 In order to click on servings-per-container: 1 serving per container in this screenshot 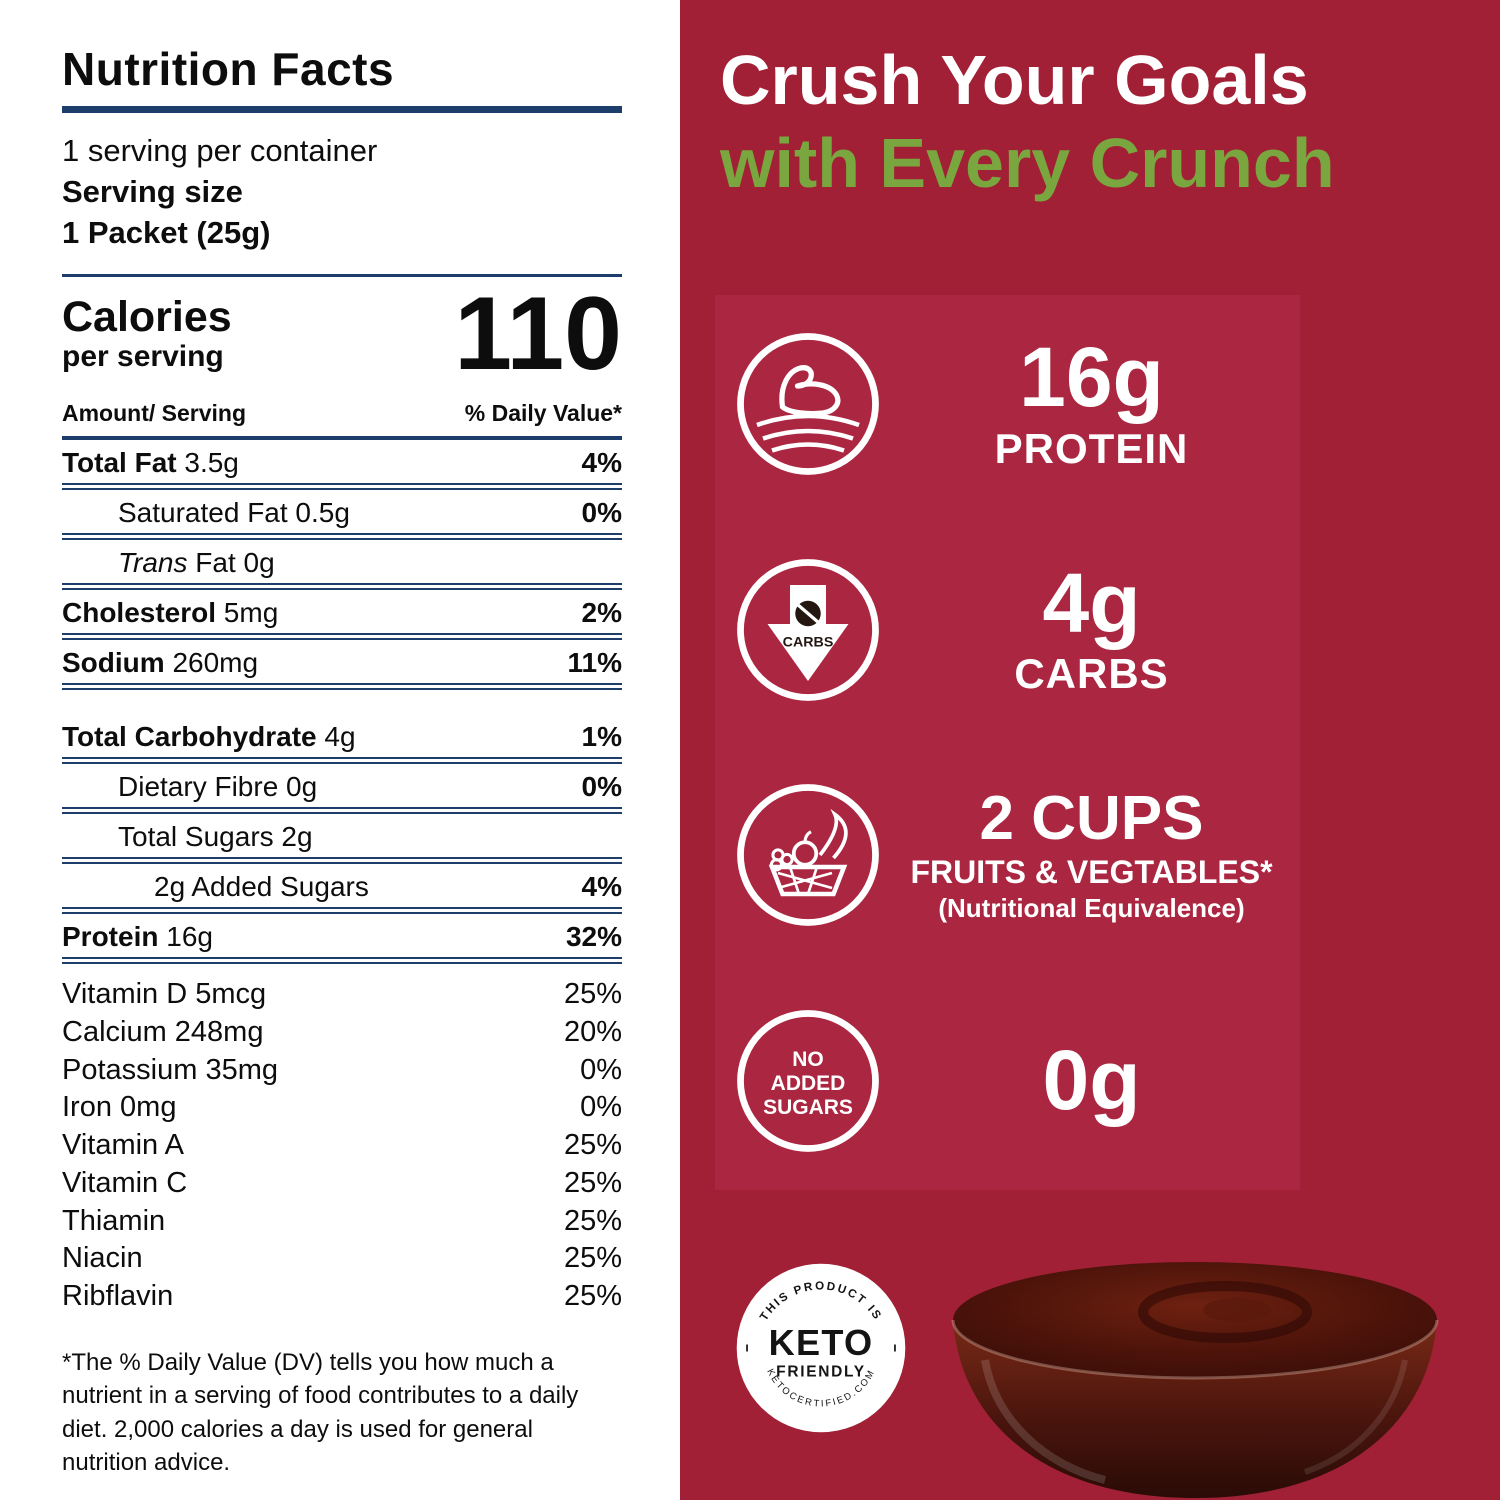, I will do `click(220, 150)`.